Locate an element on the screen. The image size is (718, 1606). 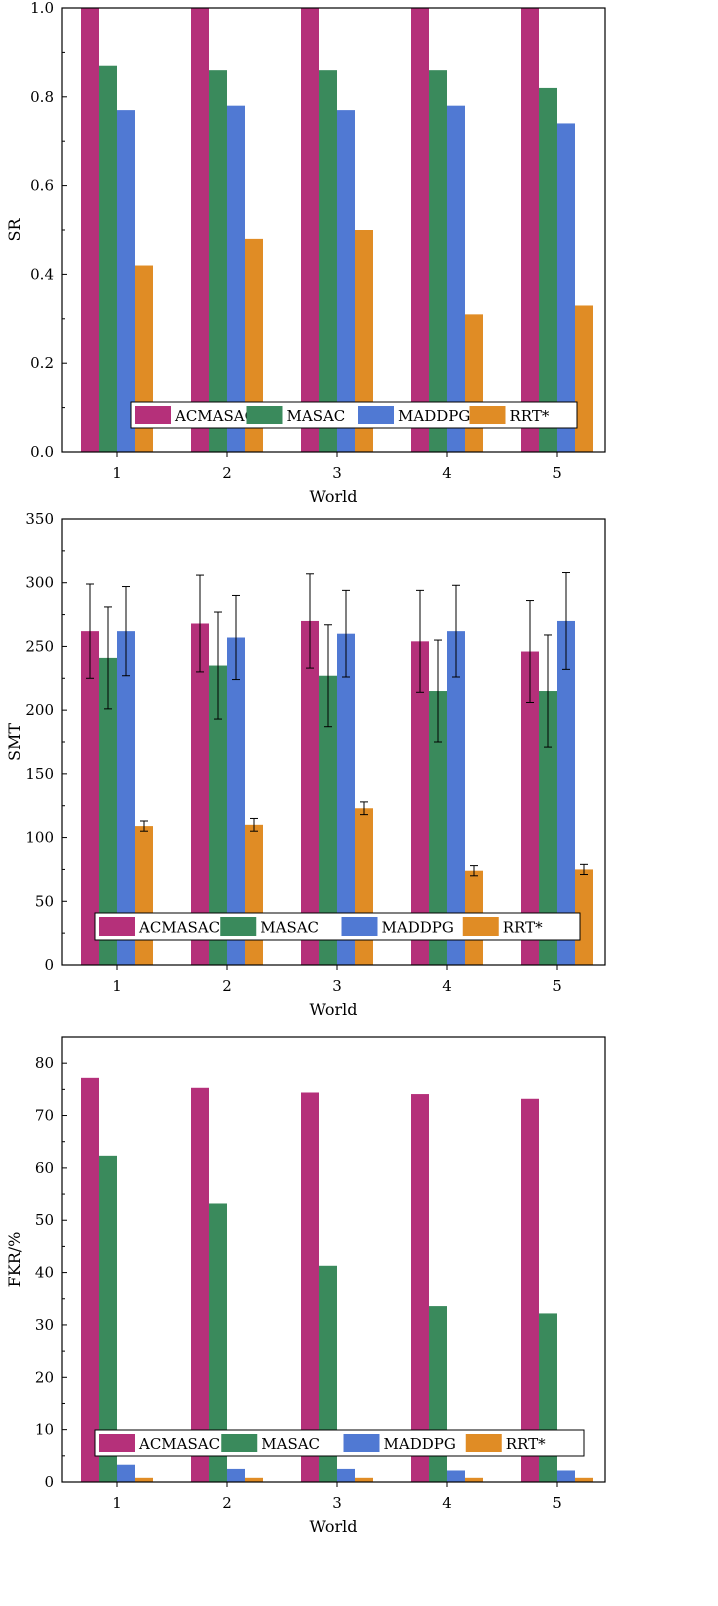
legend-swatch-acmasac is located at coordinates (117, 926).